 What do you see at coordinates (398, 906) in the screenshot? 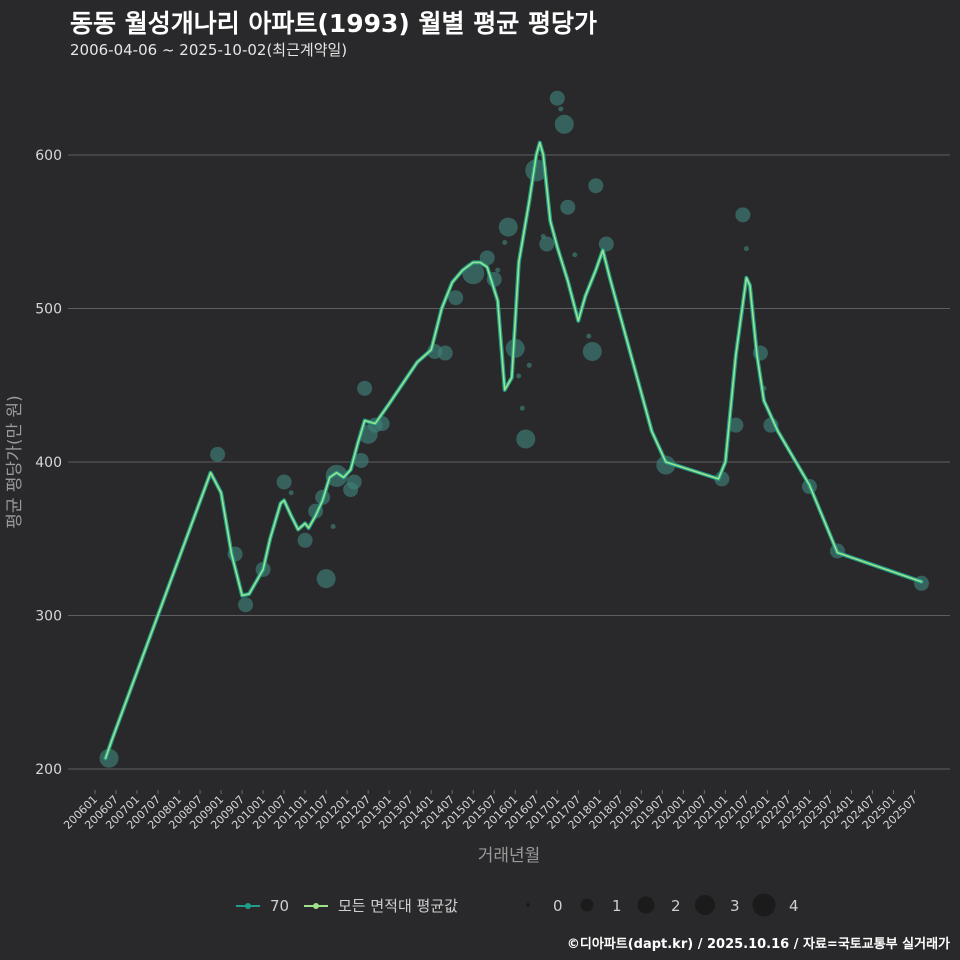
I see `legend-label-all: 모든 면적대 평균값` at bounding box center [398, 906].